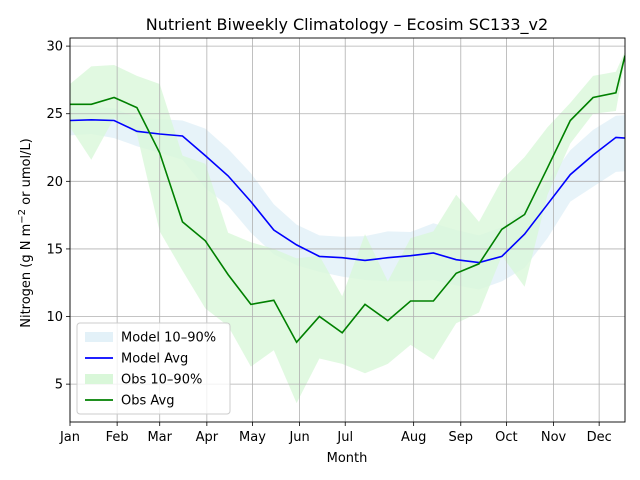 The height and width of the screenshot is (480, 640). Describe the element at coordinates (117, 437) in the screenshot. I see `x-tick-label: Feb` at that location.